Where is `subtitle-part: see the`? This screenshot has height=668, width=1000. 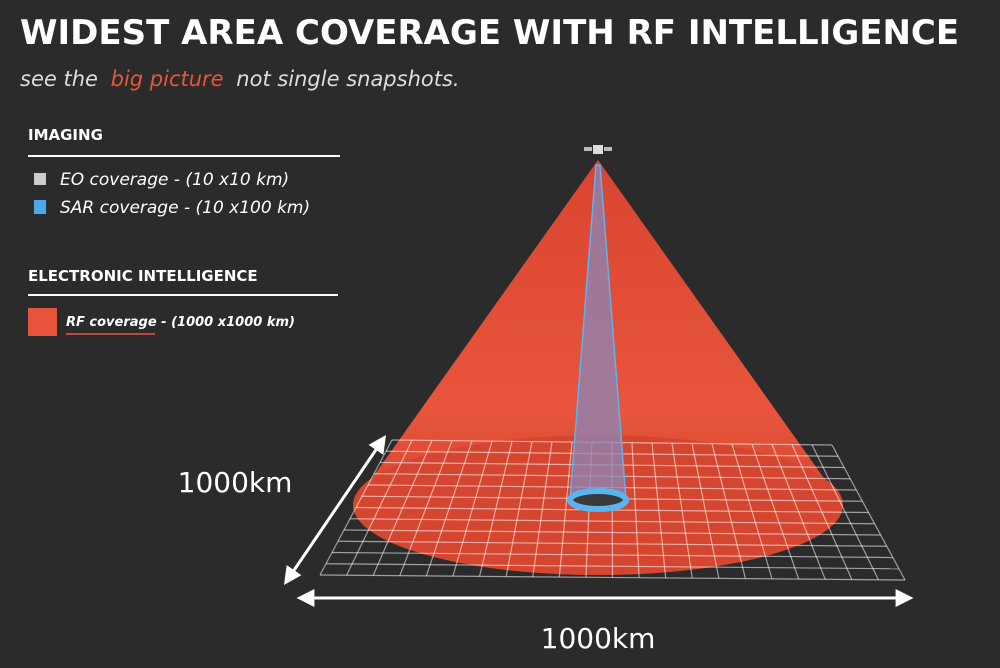 subtitle-part: see the is located at coordinates (59, 79).